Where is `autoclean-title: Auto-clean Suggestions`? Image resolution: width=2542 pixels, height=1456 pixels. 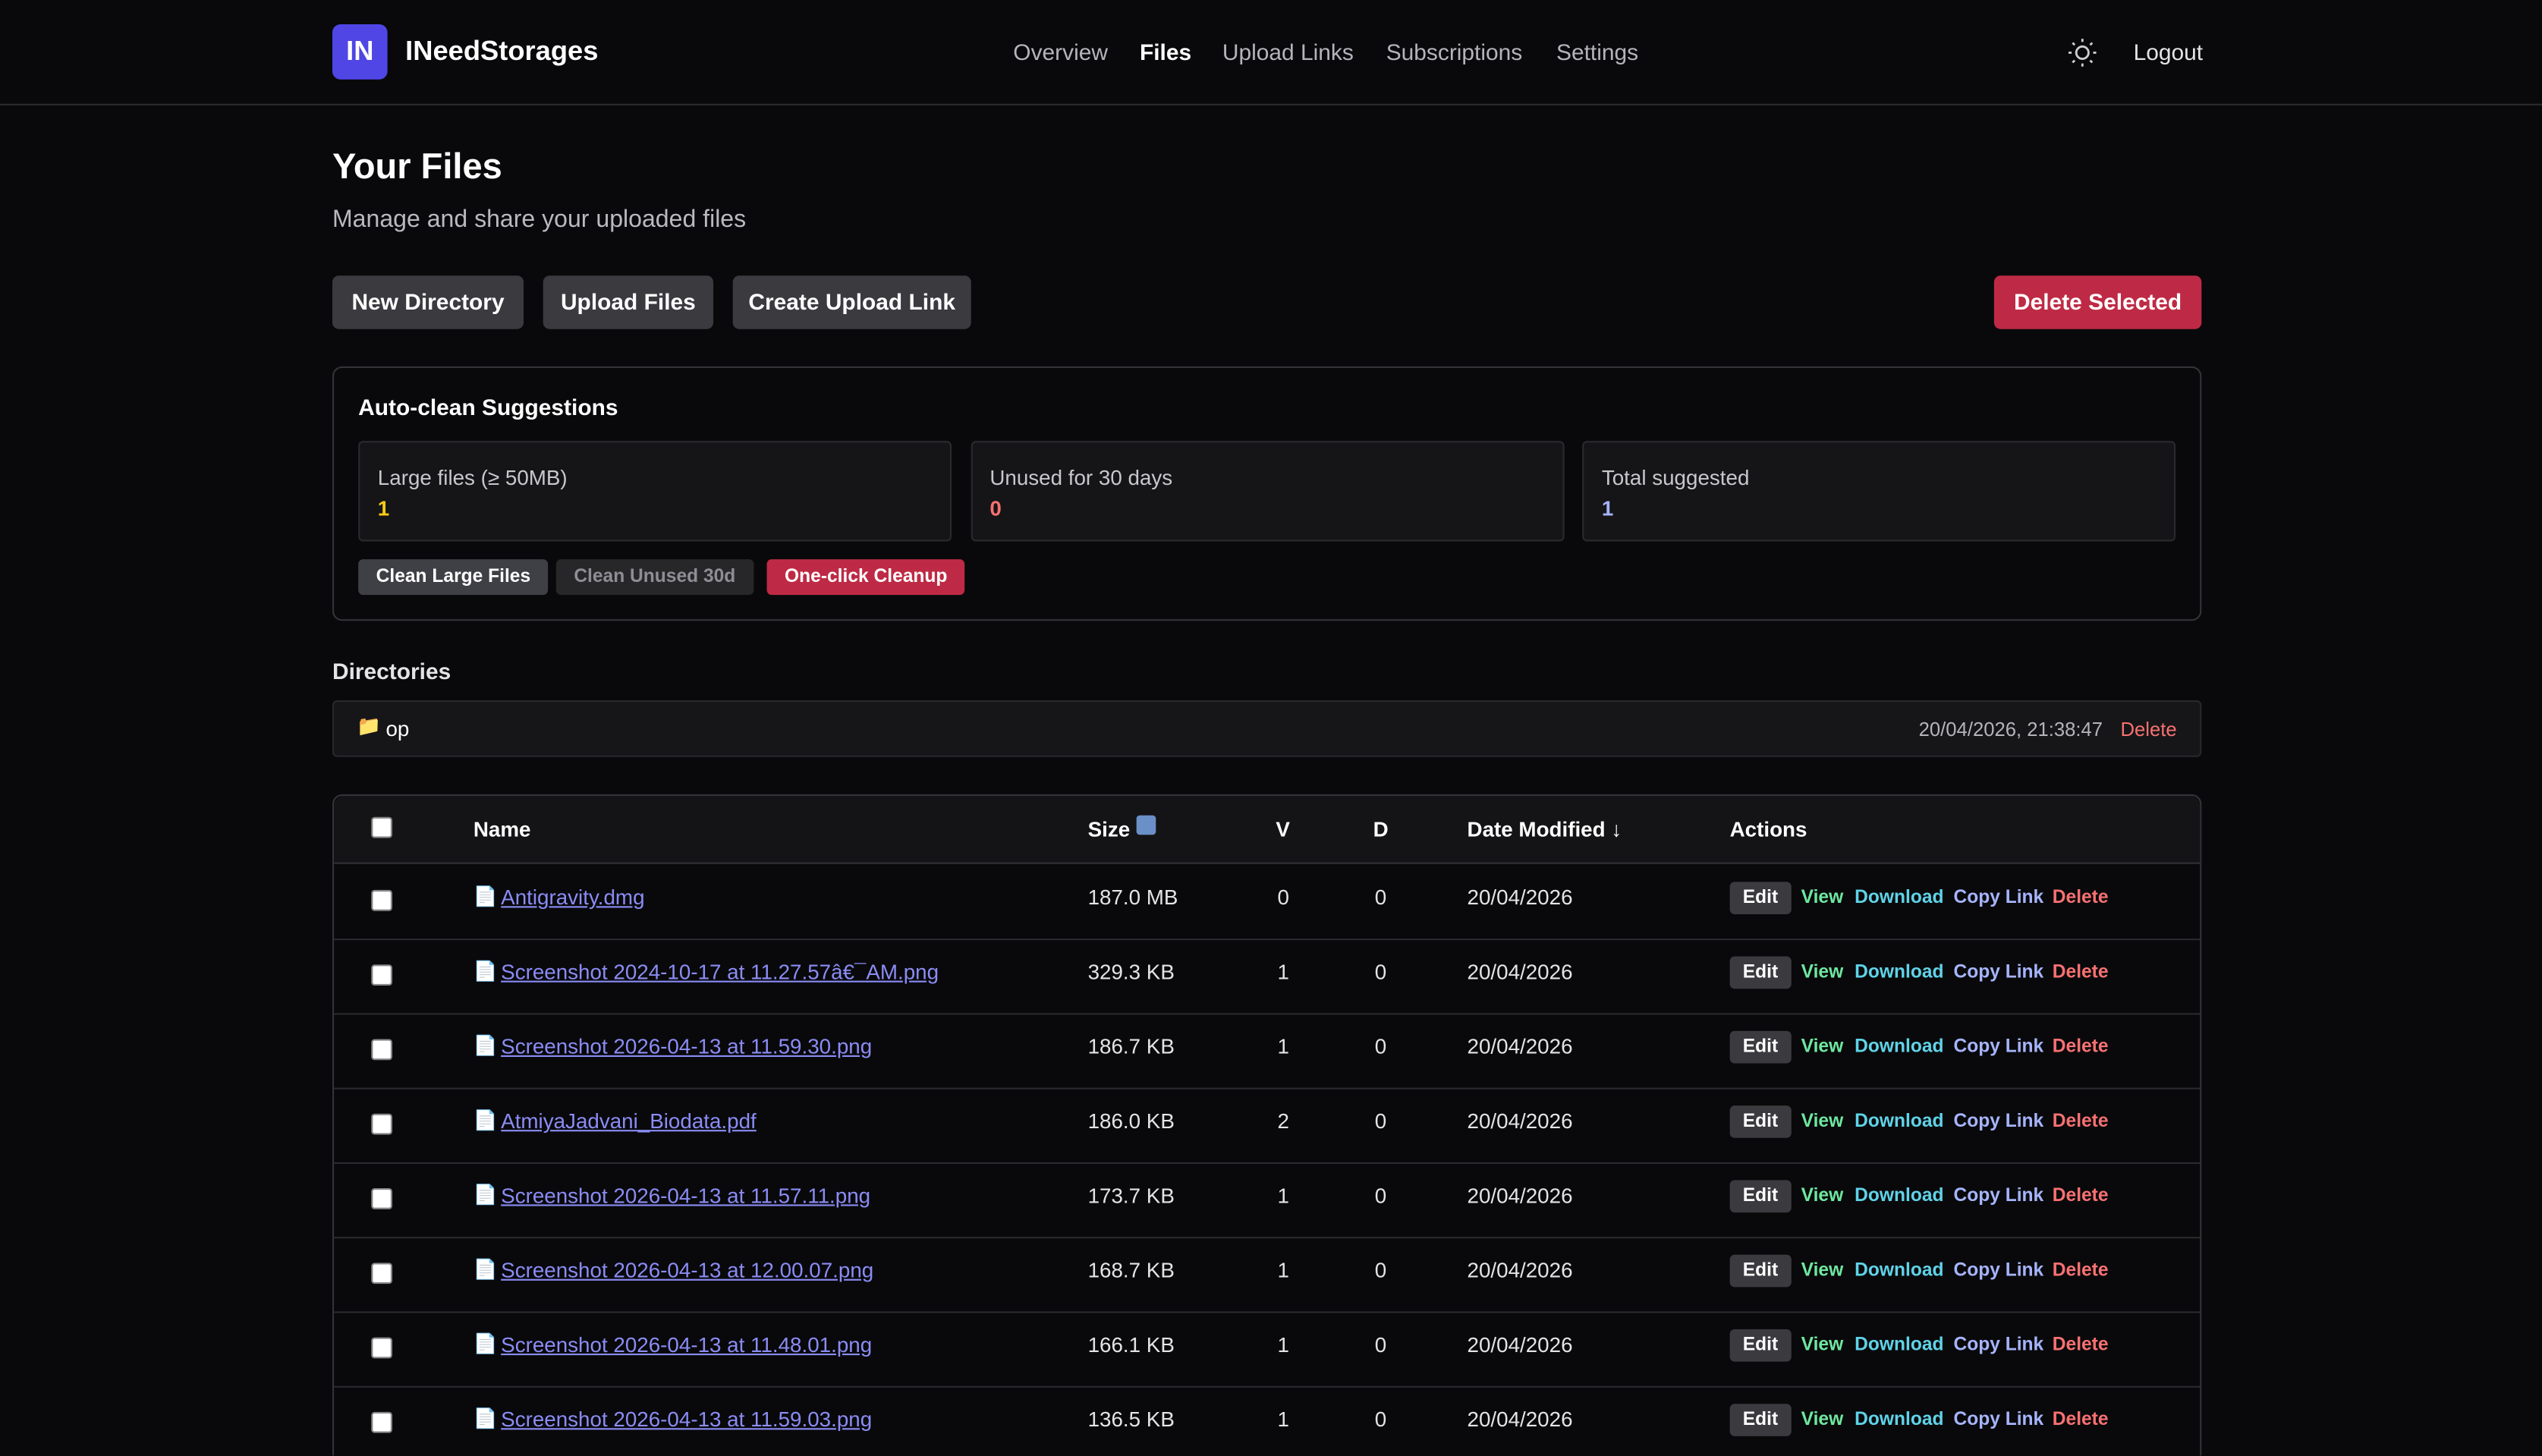 autoclean-title: Auto-clean Suggestions is located at coordinates (488, 407).